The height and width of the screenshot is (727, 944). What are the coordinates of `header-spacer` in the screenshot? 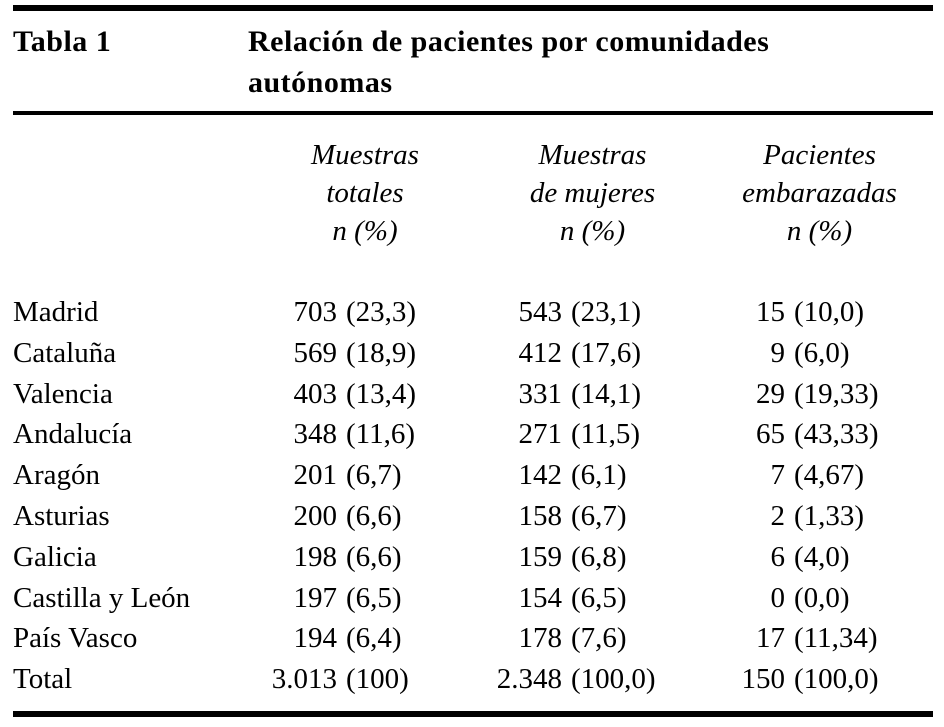 It's located at (131, 193).